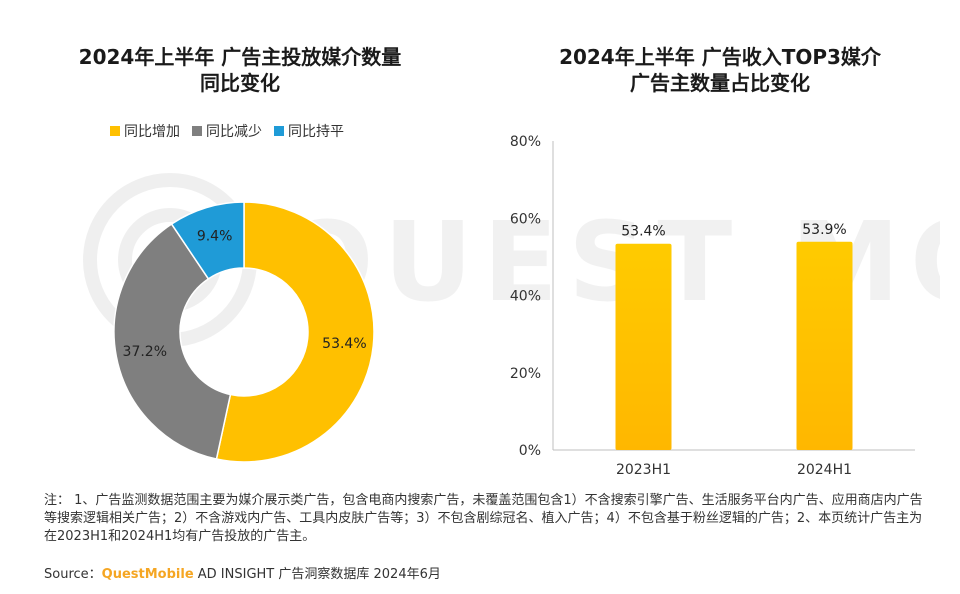 The image size is (960, 594). I want to click on legend-label-decrease: 同比减少, so click(234, 132).